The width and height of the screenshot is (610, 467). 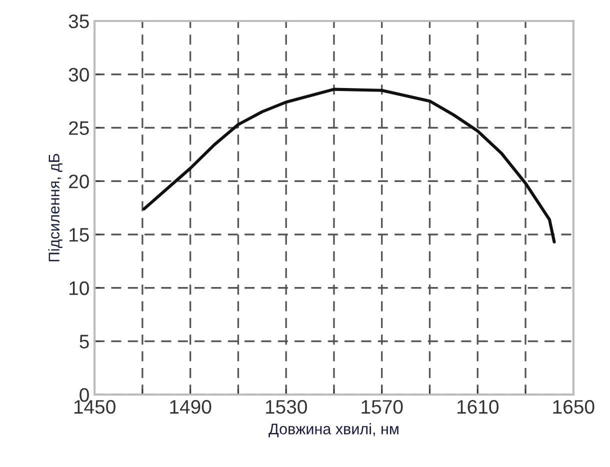 What do you see at coordinates (55, 208) in the screenshot?
I see `y-axis-title: Підсилення, дБ` at bounding box center [55, 208].